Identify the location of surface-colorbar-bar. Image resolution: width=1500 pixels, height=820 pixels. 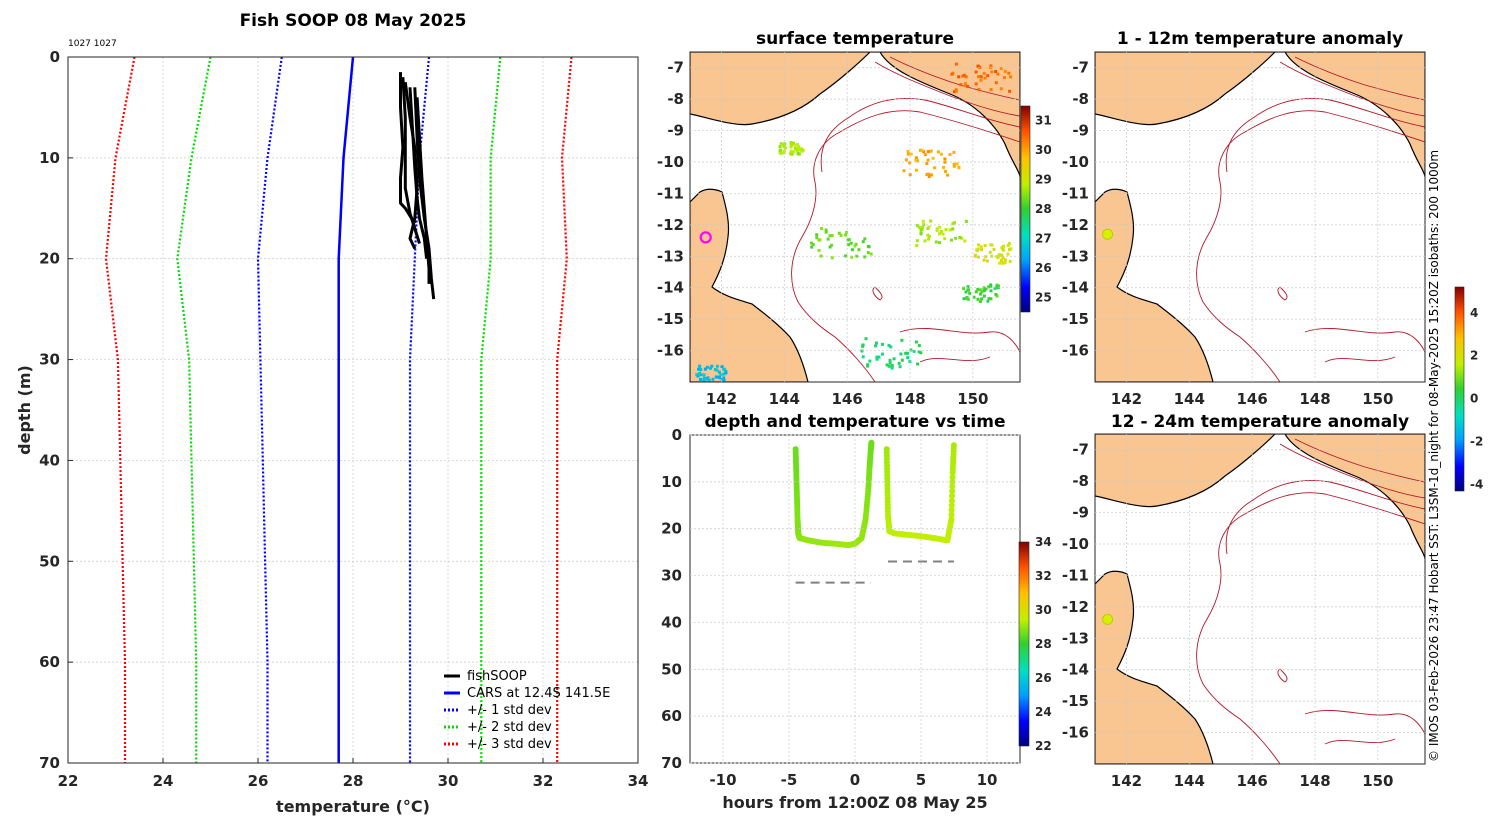
(1025, 209).